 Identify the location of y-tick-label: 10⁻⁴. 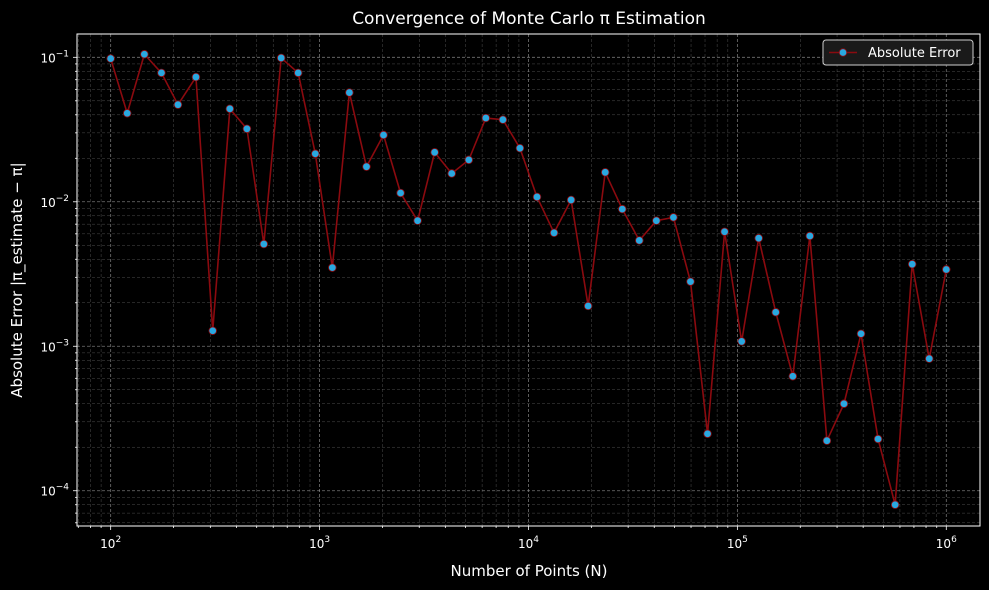
(54, 491).